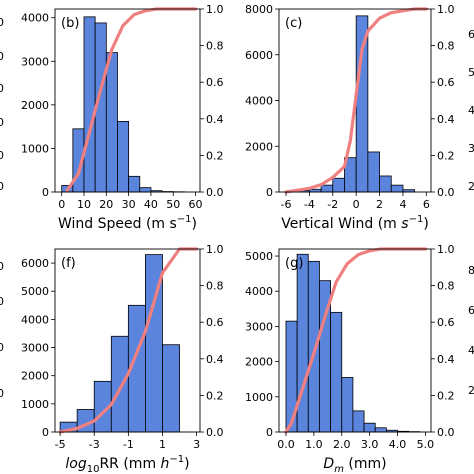  What do you see at coordinates (84, 204) in the screenshot?
I see `x-tick-label: 10` at bounding box center [84, 204].